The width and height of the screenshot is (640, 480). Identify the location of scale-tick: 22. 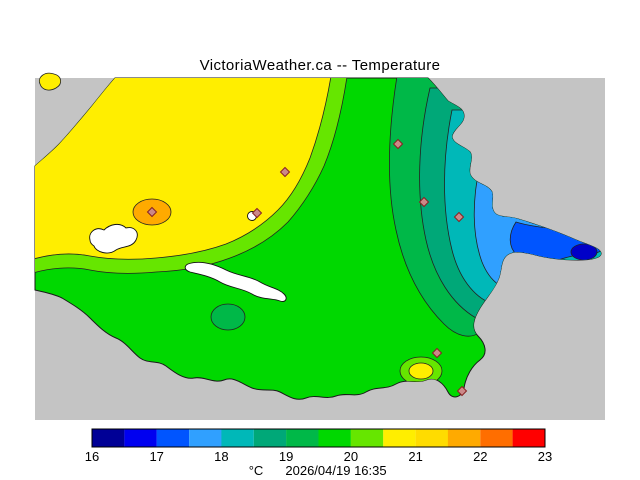
(480, 456).